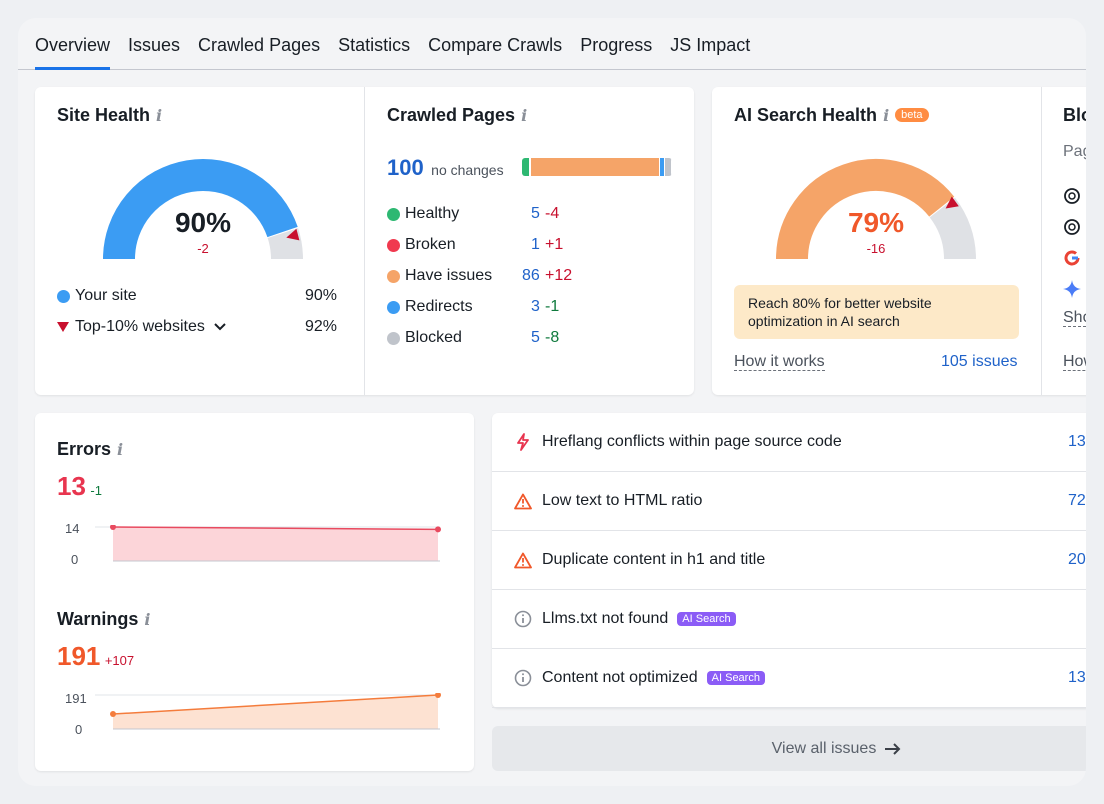 Image resolution: width=1104 pixels, height=804 pixels. Describe the element at coordinates (433, 337) in the screenshot. I see `crawled-row-label: Blocked` at that location.